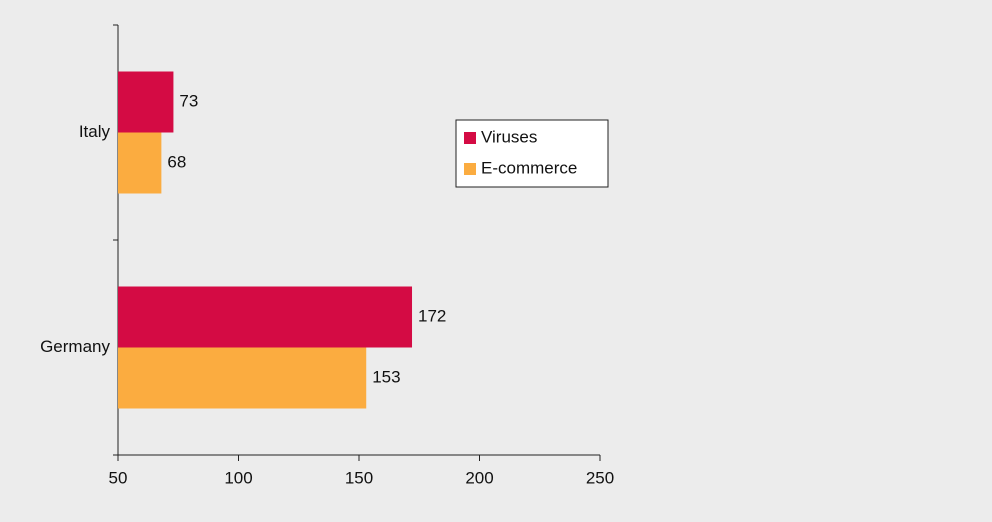 This screenshot has height=522, width=992. Describe the element at coordinates (509, 136) in the screenshot. I see `legend-label: Viruses` at that location.